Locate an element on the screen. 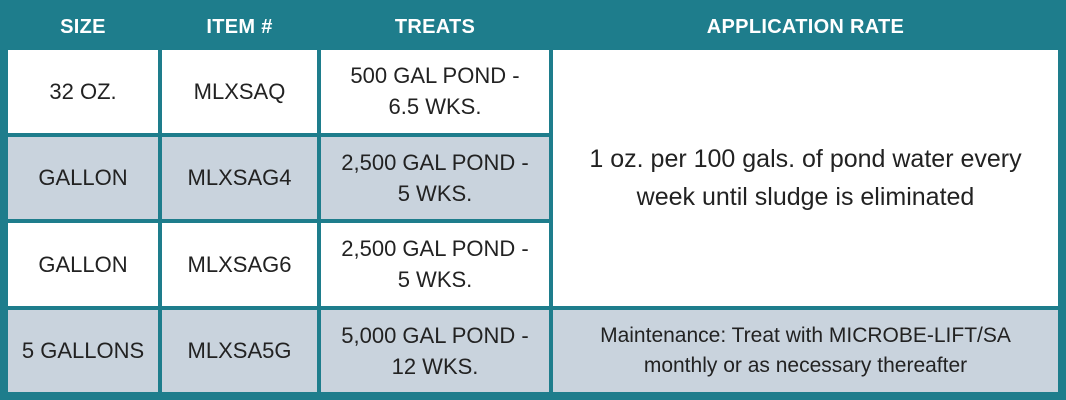  treats-line-1: 500 GAL POND - is located at coordinates (435, 76).